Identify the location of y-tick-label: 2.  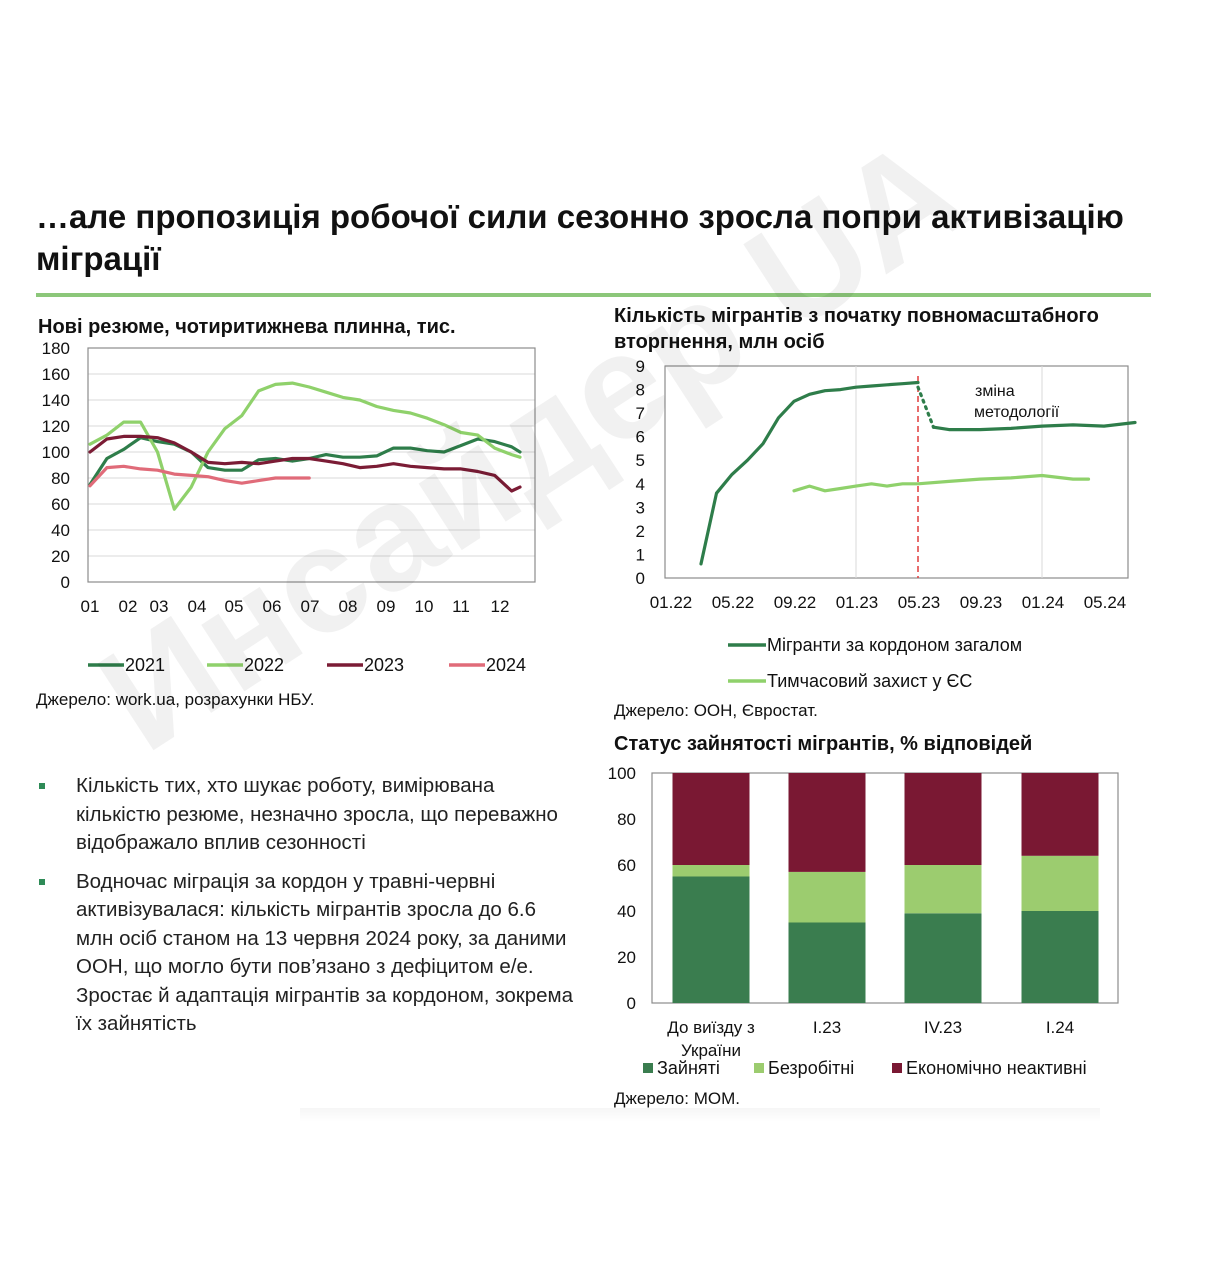
(640, 531).